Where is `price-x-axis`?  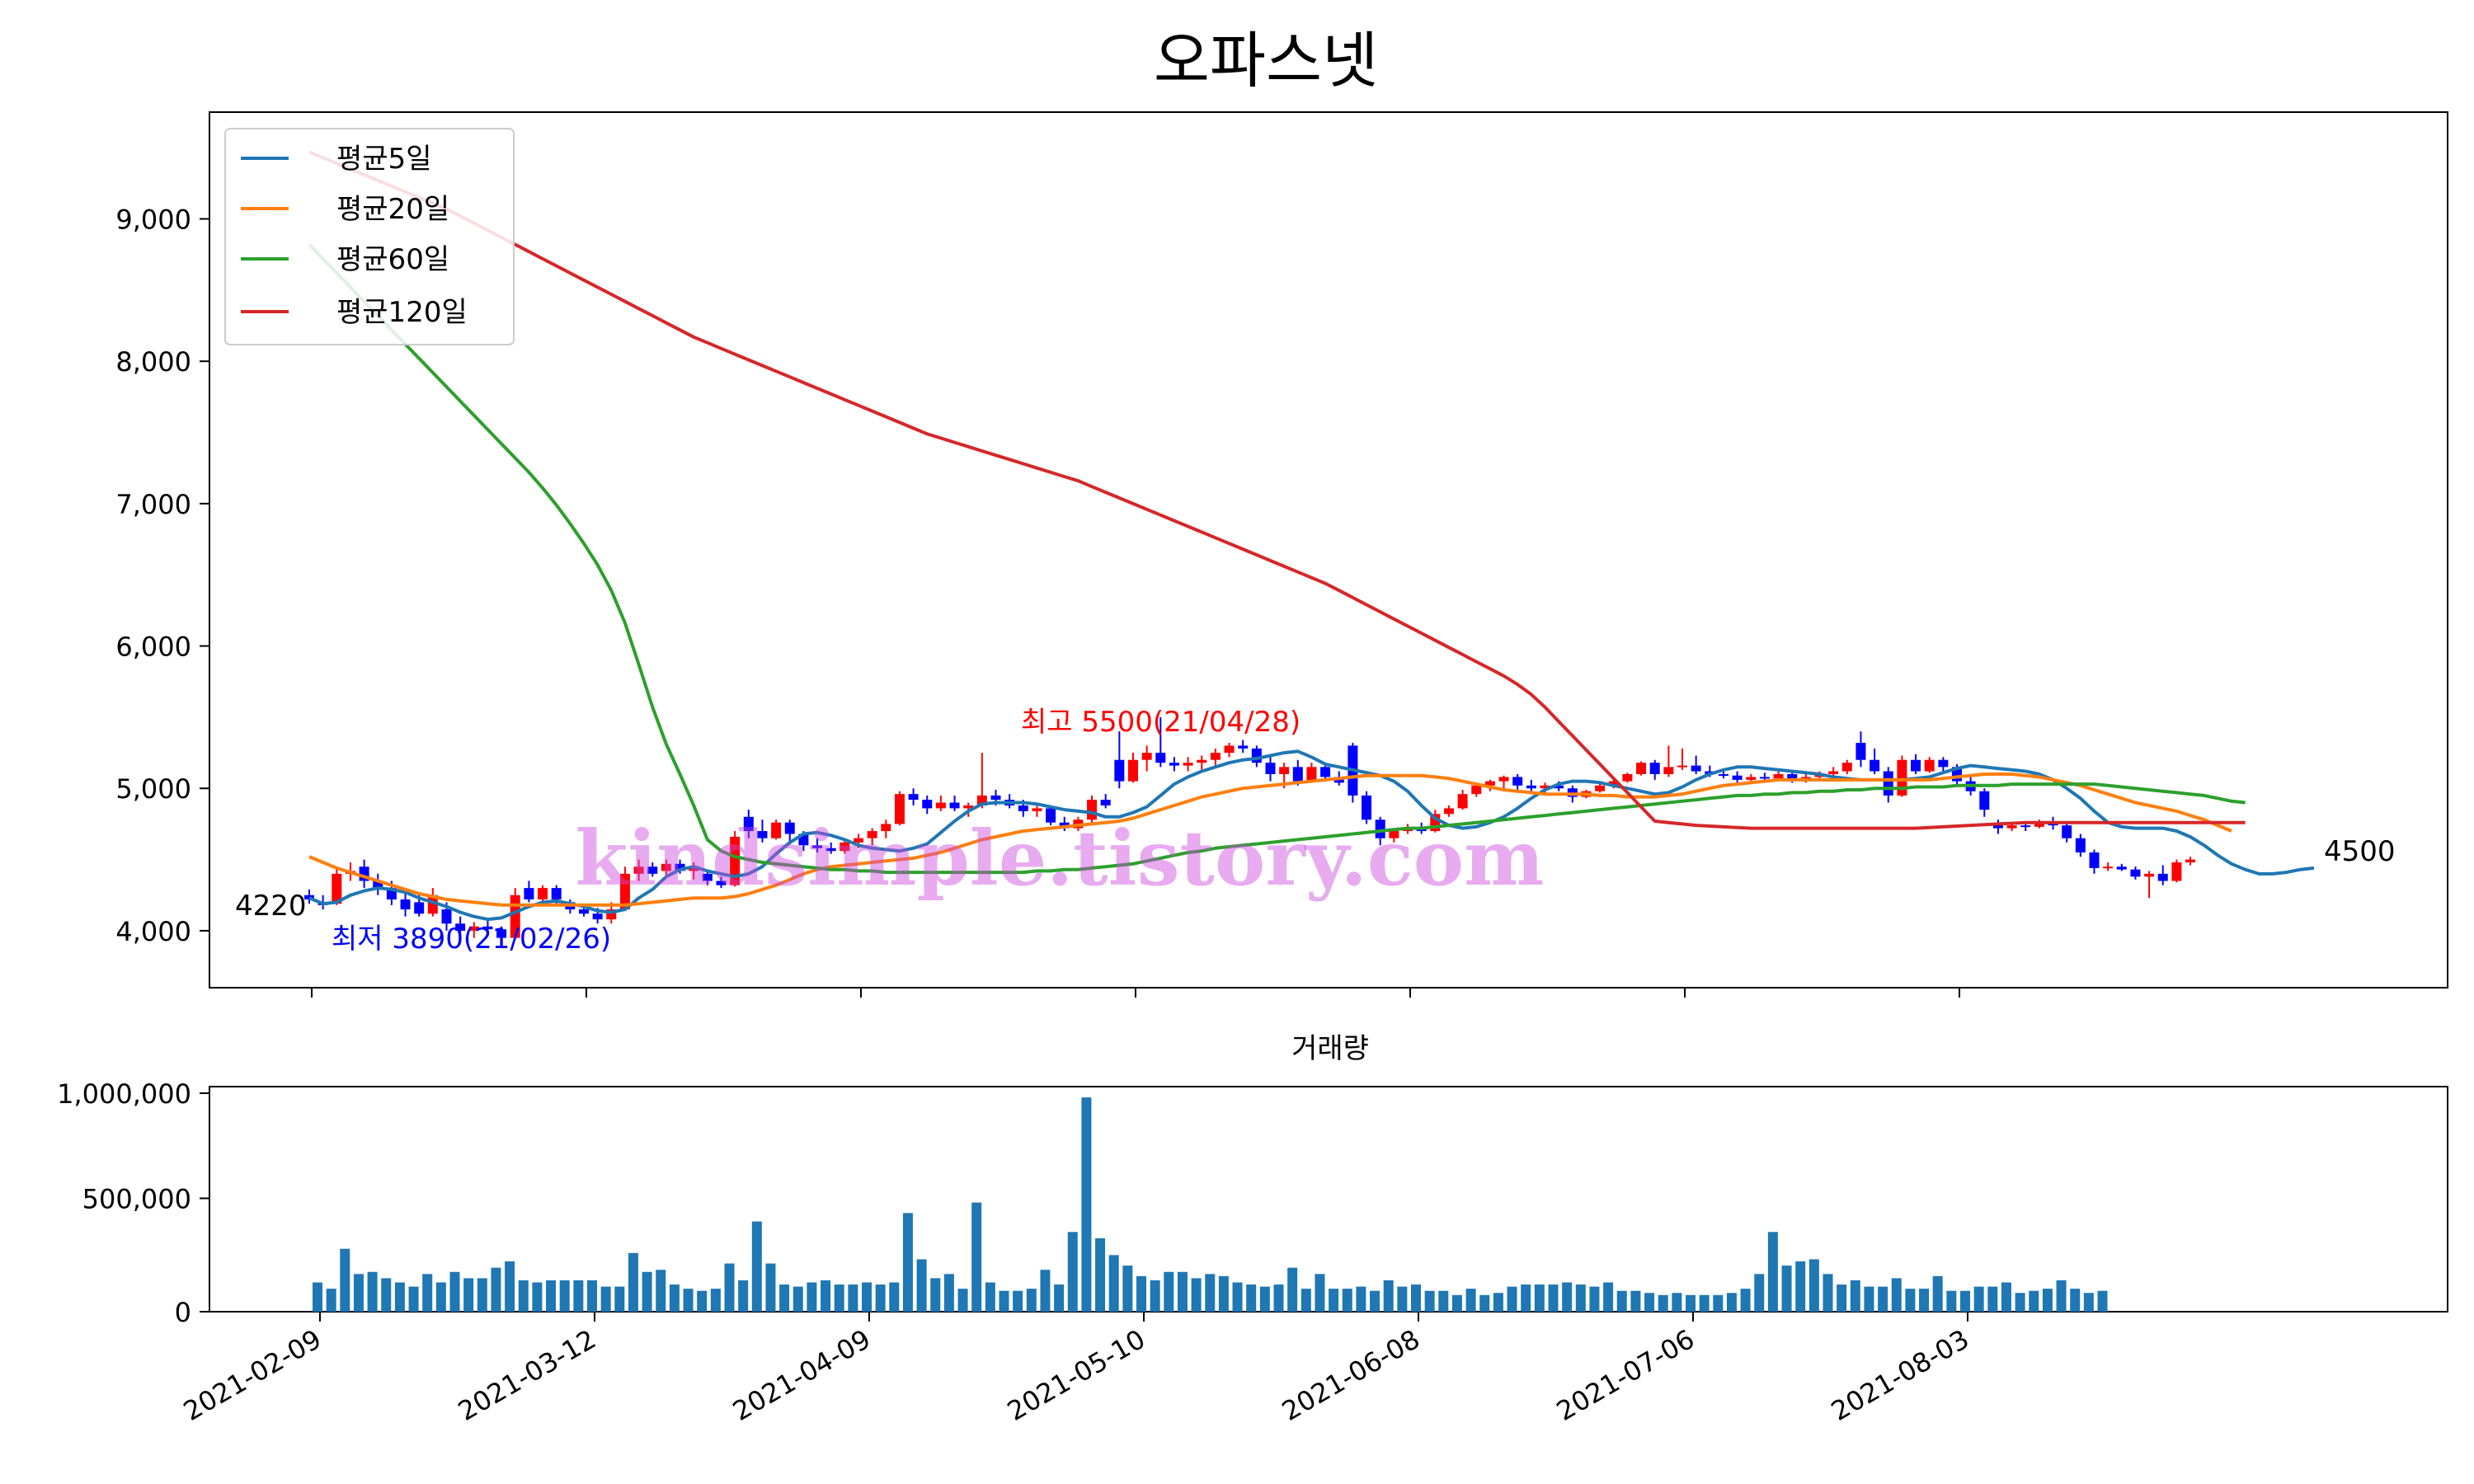
price-x-axis is located at coordinates (1135, 993).